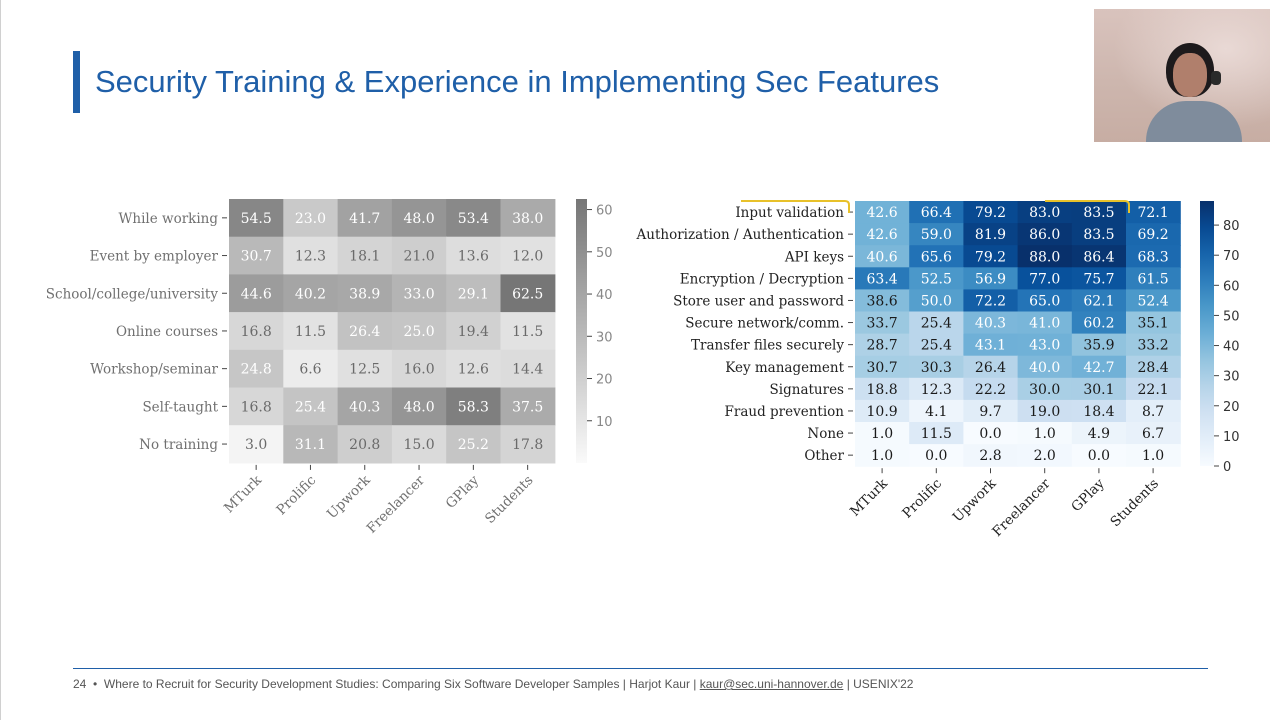 This screenshot has width=1280, height=720. I want to click on webcam-presenter-face, so click(1190, 75).